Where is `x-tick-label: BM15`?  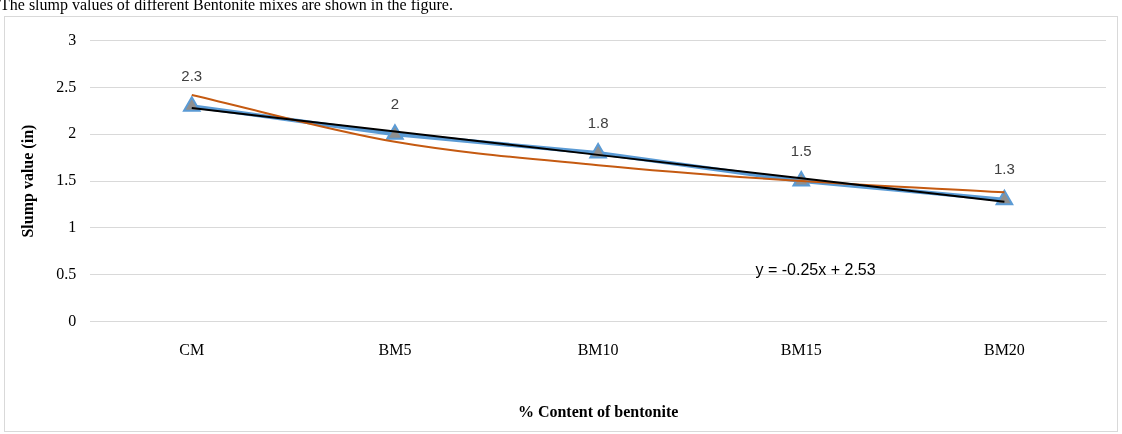
x-tick-label: BM15 is located at coordinates (801, 350).